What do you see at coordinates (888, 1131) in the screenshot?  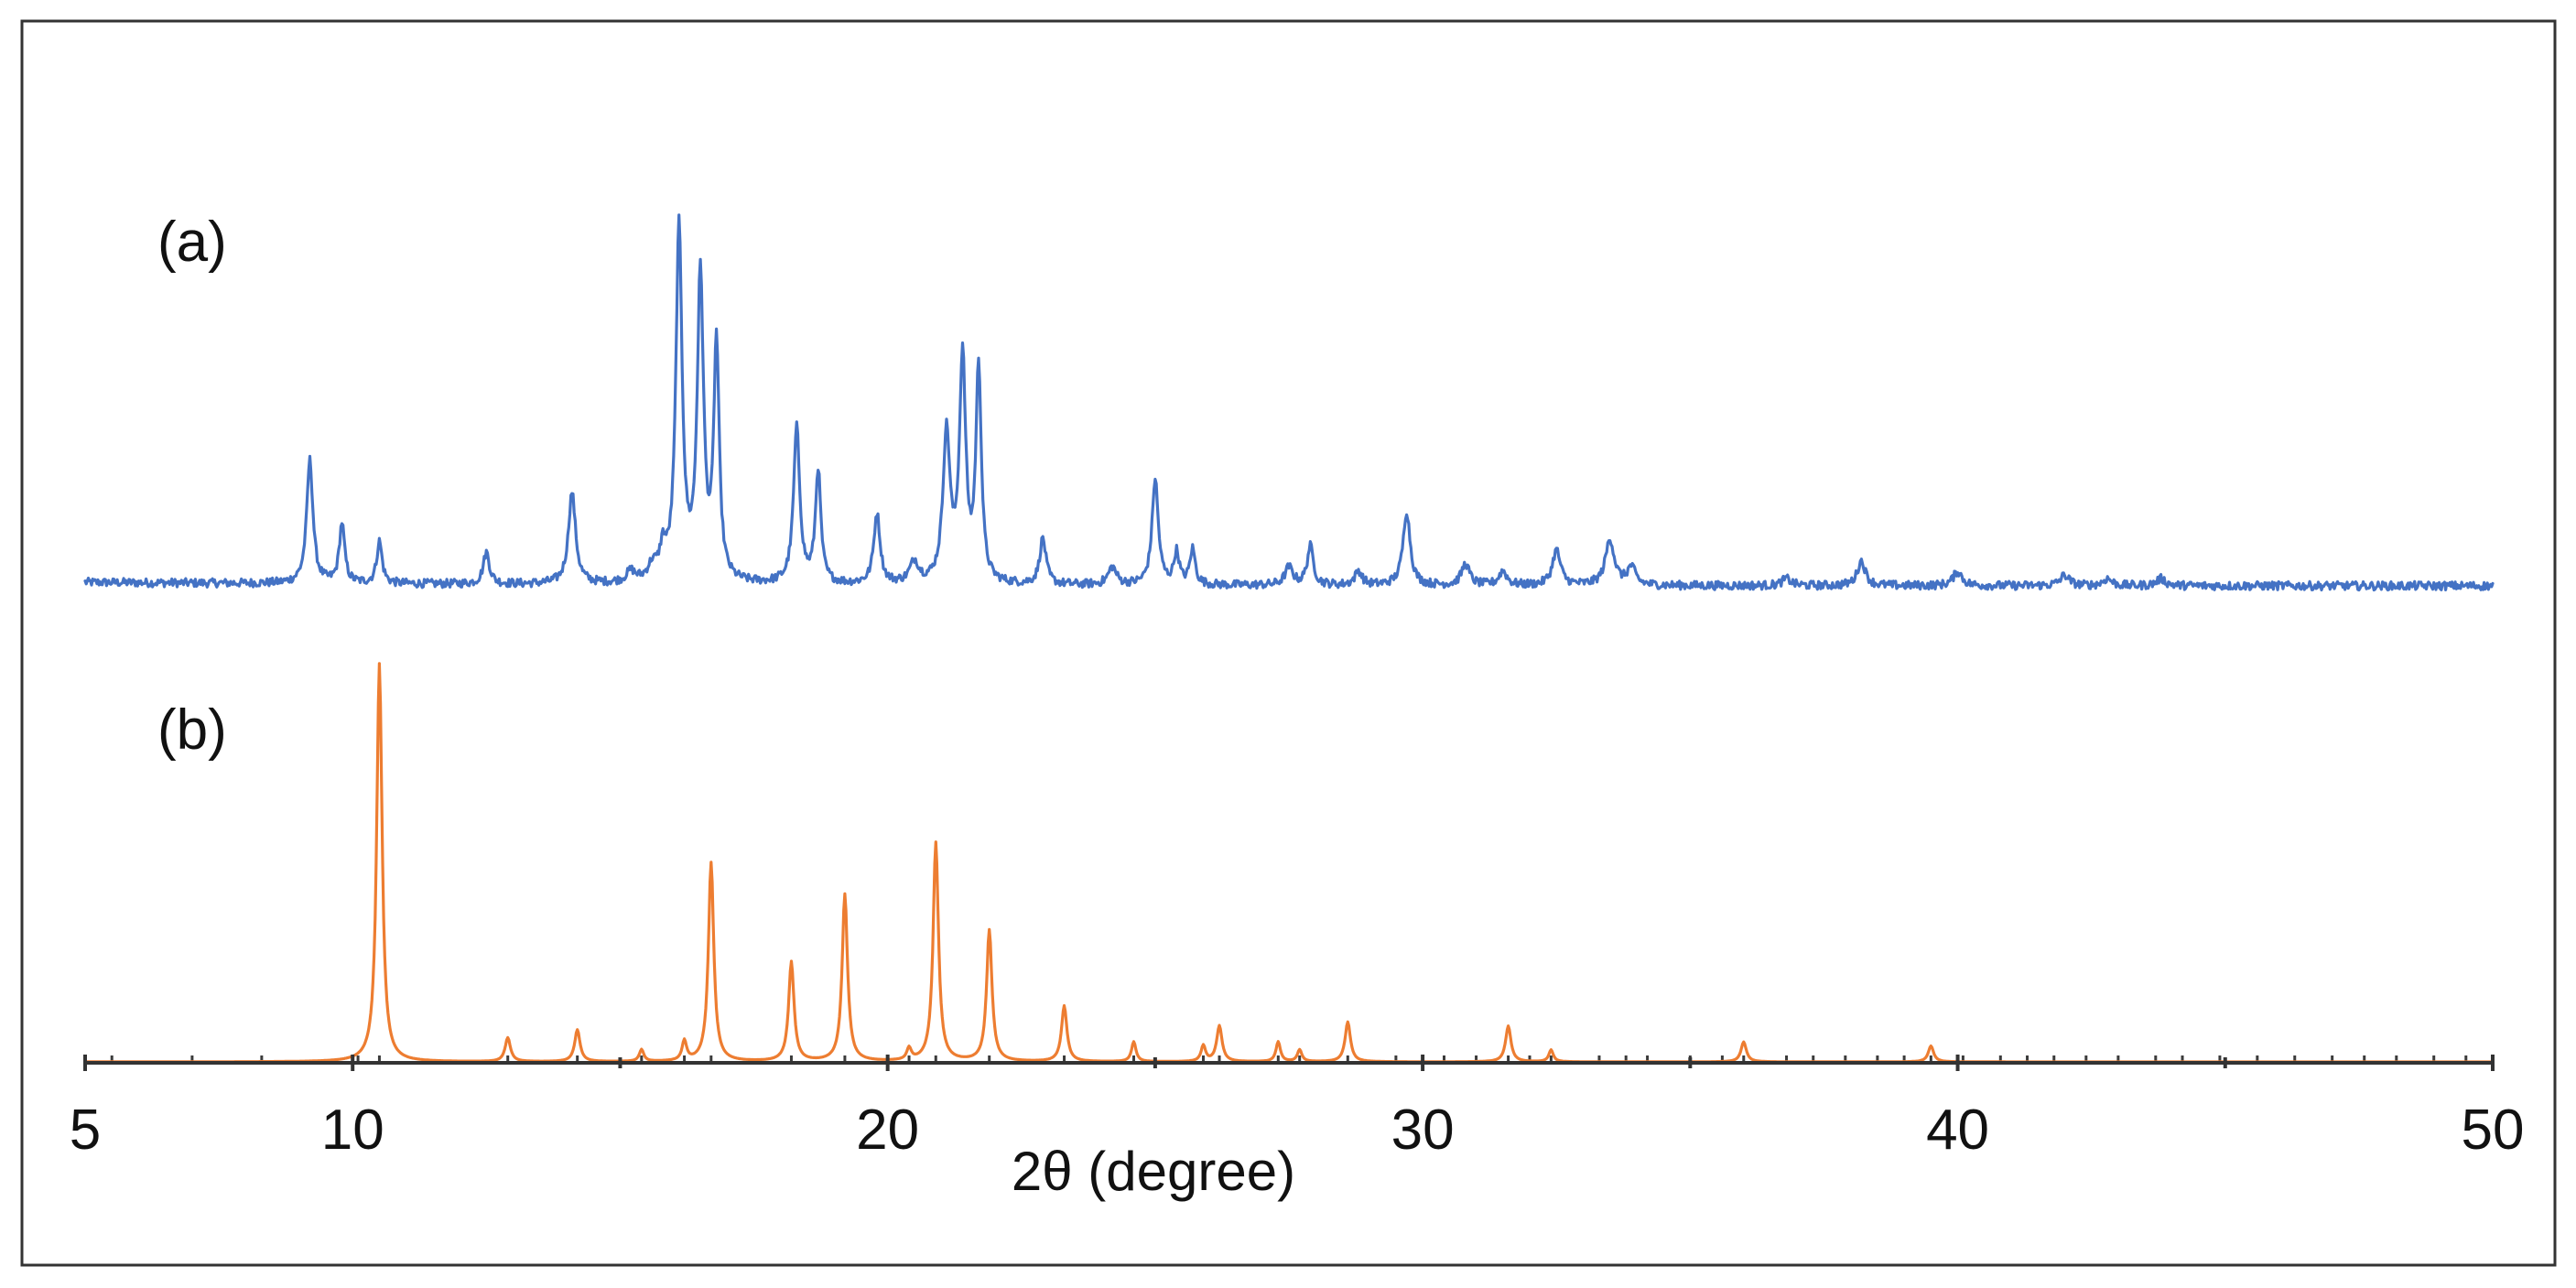 I see `x-tick-label-20: 20` at bounding box center [888, 1131].